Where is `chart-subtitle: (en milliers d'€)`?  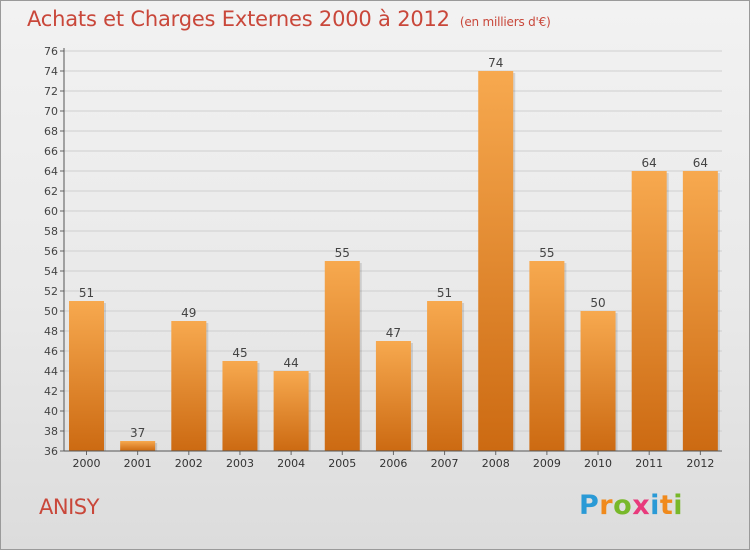 chart-subtitle: (en milliers d'€) is located at coordinates (505, 22).